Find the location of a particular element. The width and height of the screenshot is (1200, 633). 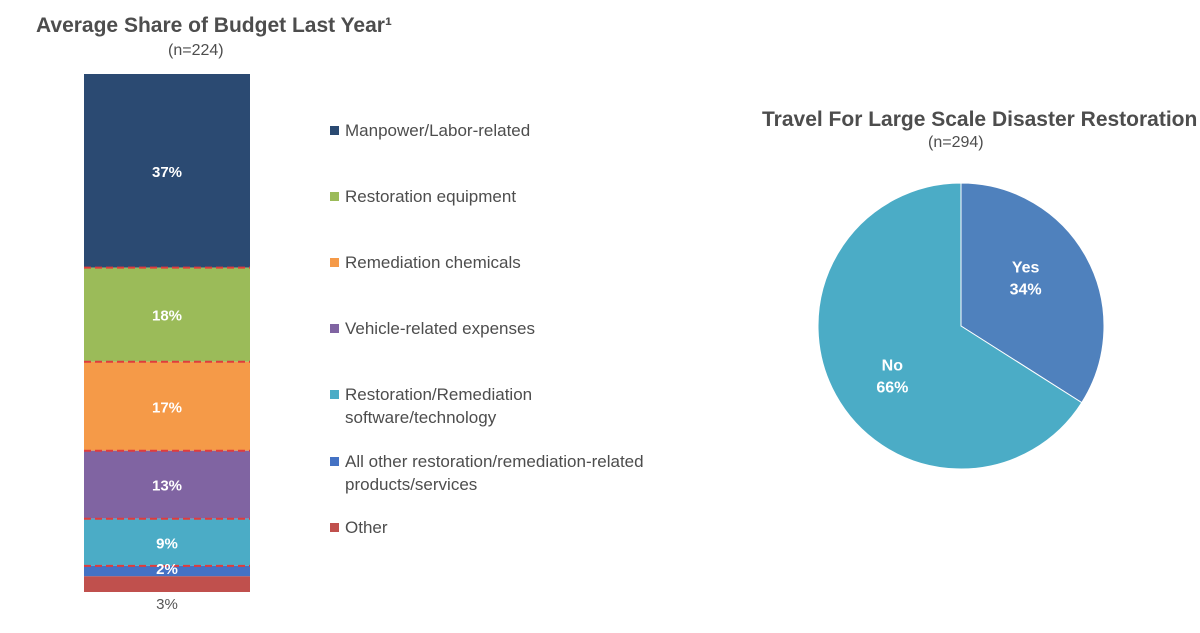

bar-segment-vehicle is located at coordinates (167, 484).